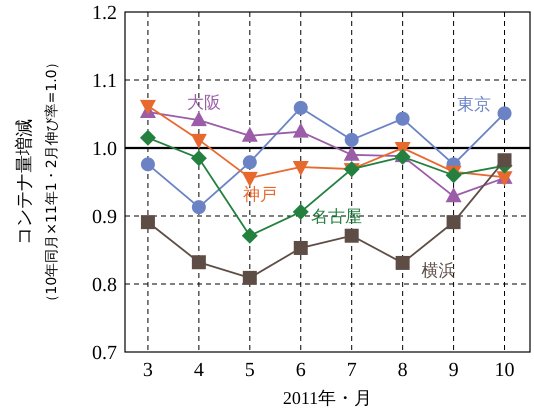 Image resolution: width=534 pixels, height=412 pixels. Describe the element at coordinates (104, 13) in the screenshot. I see `y-tick-label: 1.2` at that location.